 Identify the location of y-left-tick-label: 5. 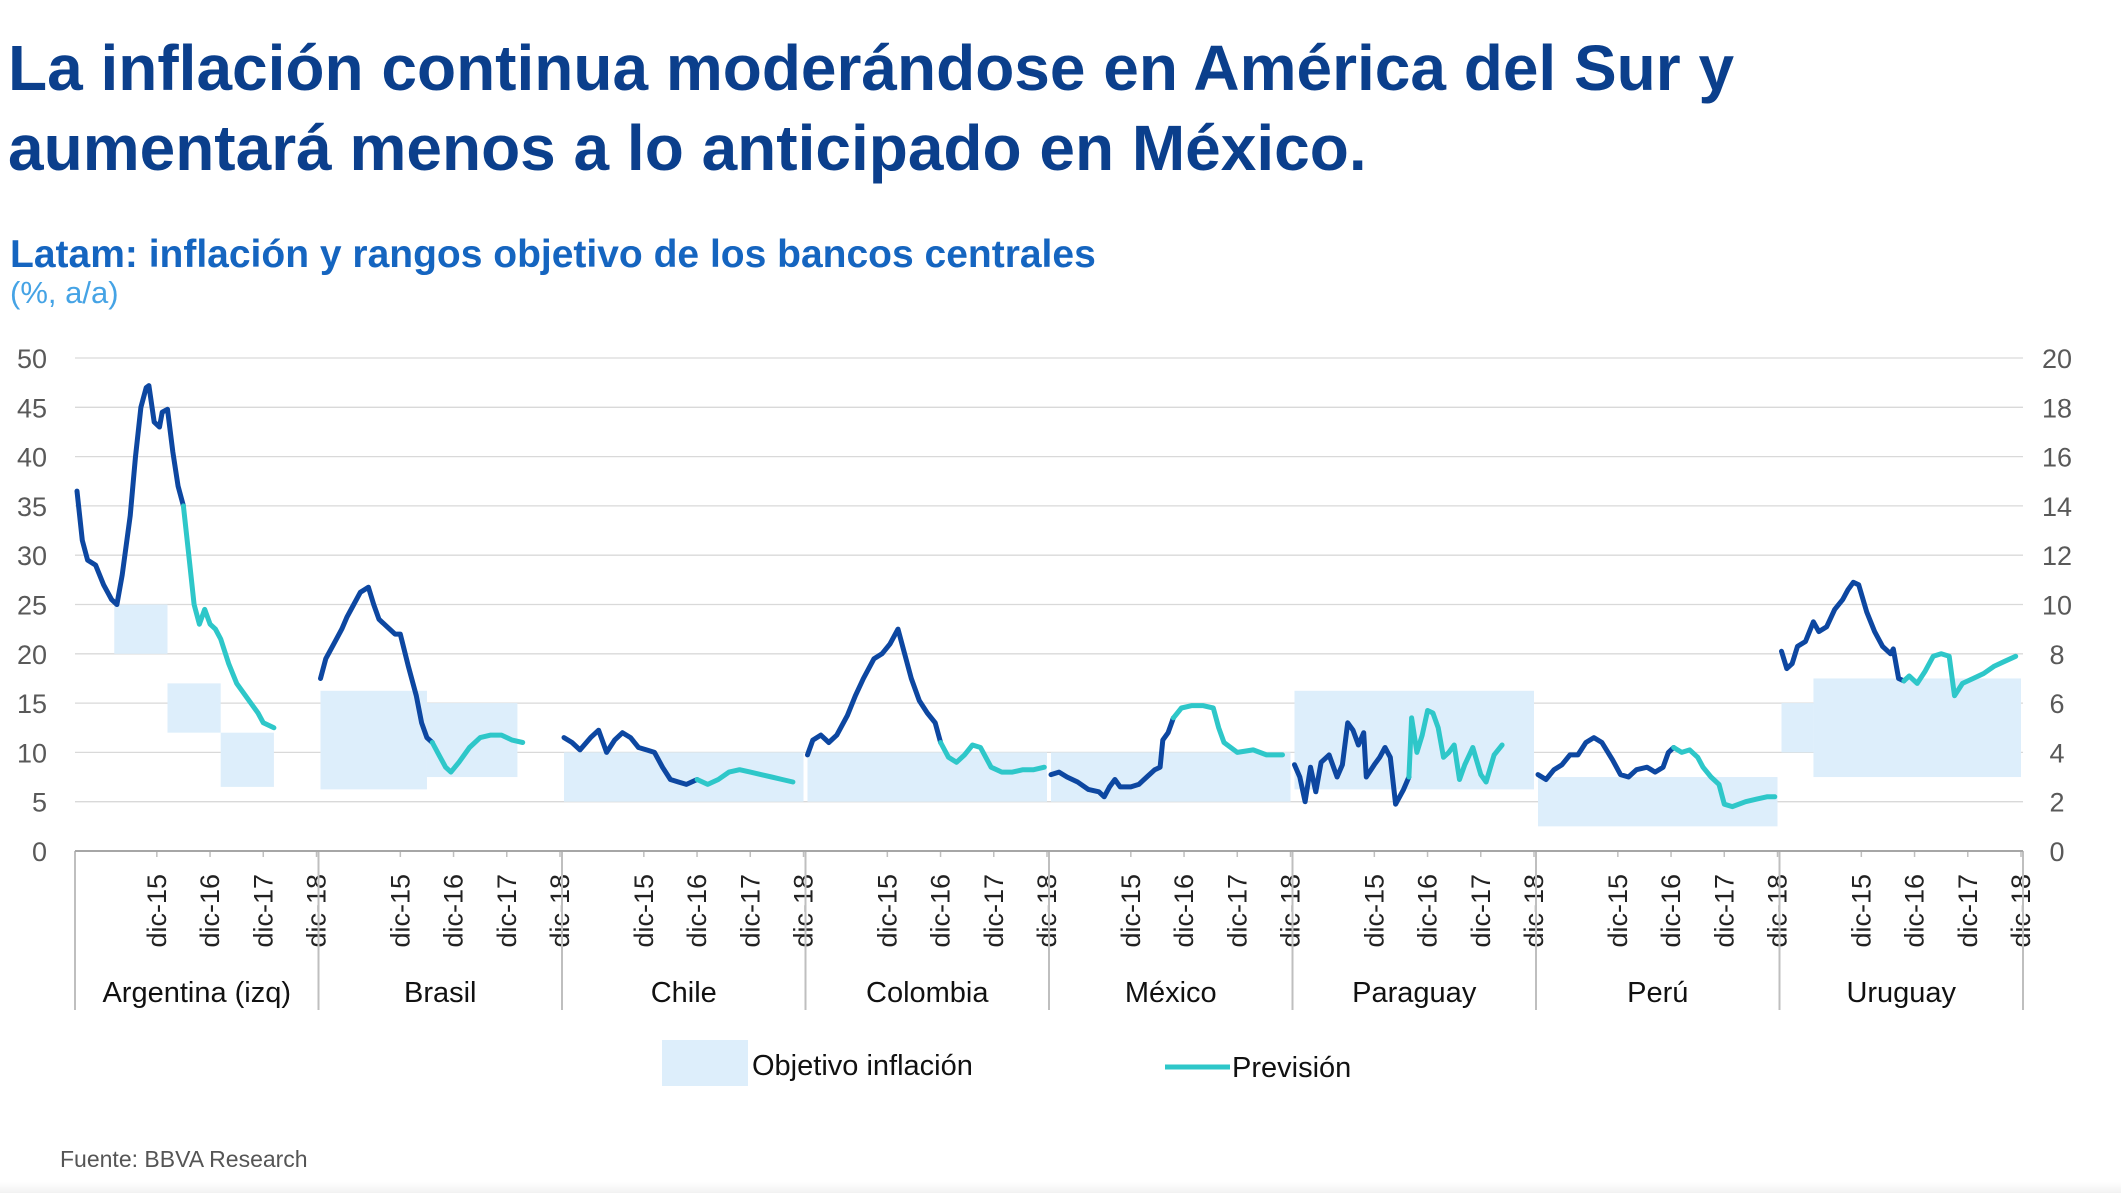
(39, 803).